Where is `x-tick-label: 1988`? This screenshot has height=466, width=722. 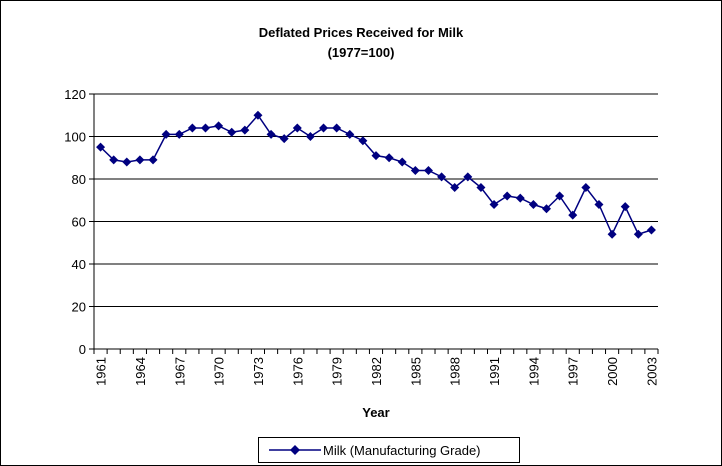
x-tick-label: 1988 is located at coordinates (455, 371).